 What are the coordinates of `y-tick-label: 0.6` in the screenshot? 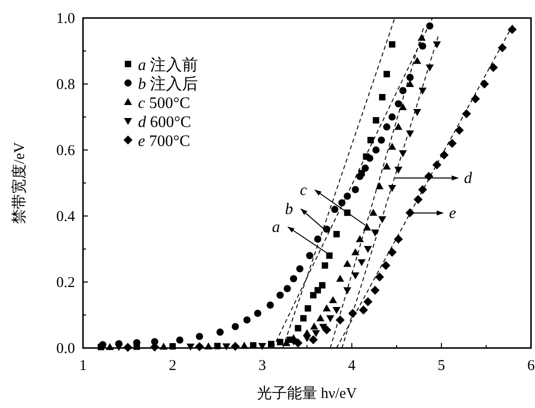 It's located at (66, 151).